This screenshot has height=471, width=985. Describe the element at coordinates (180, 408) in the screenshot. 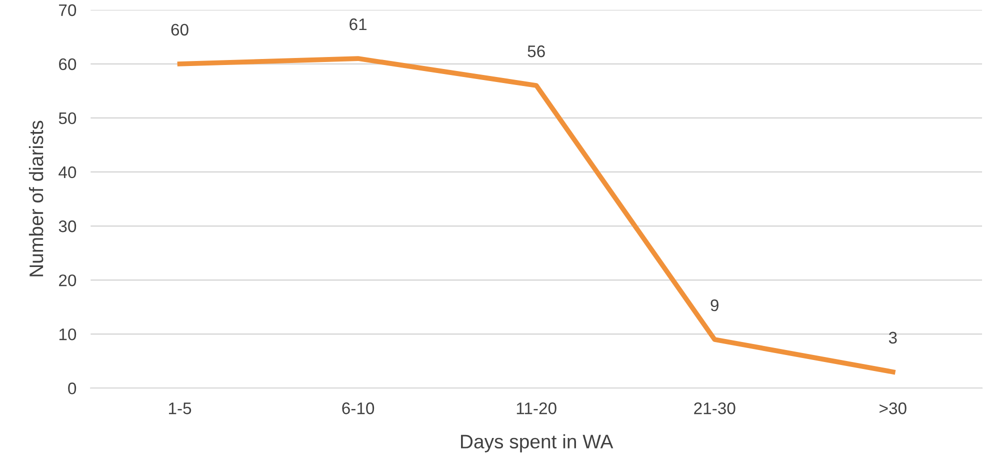

I see `x-tick-label: 1-5` at that location.